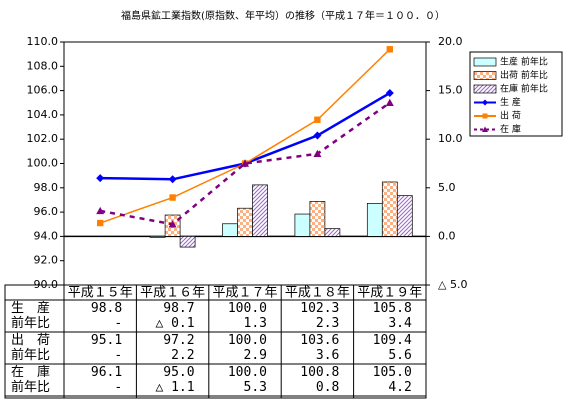  I want to click on legend-label: 生 産, so click(510, 102).